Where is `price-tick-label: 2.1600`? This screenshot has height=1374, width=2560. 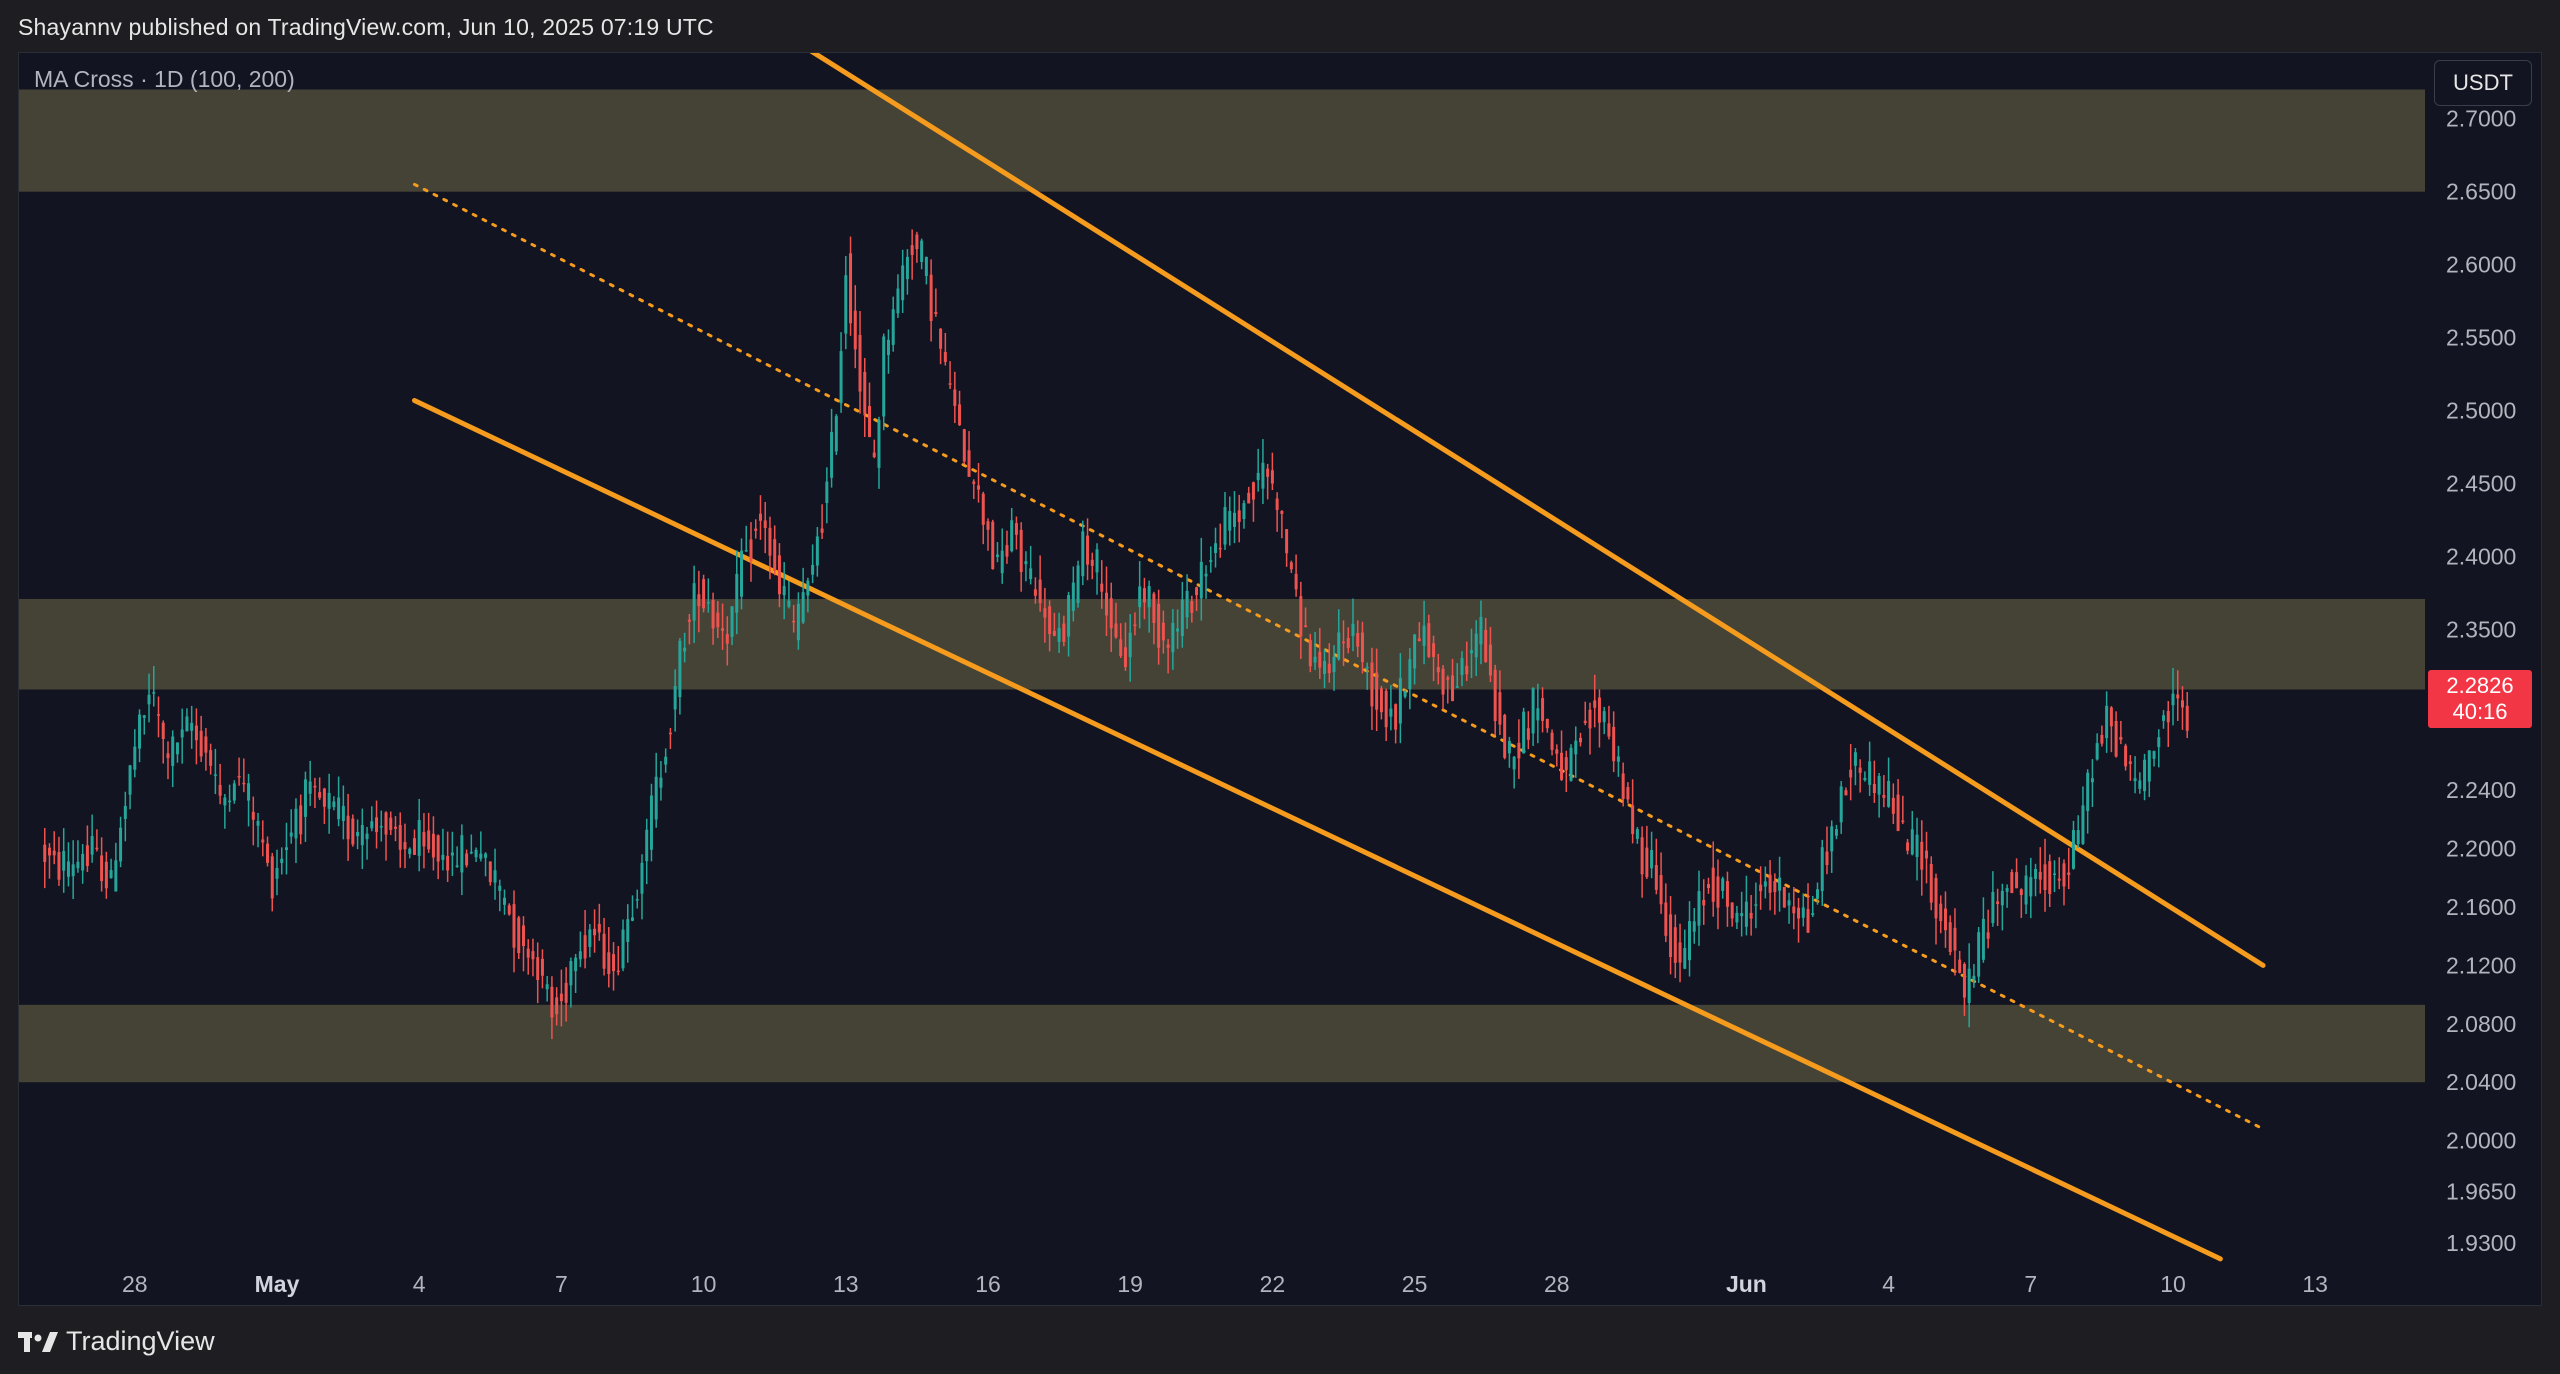 price-tick-label: 2.1600 is located at coordinates (2481, 907).